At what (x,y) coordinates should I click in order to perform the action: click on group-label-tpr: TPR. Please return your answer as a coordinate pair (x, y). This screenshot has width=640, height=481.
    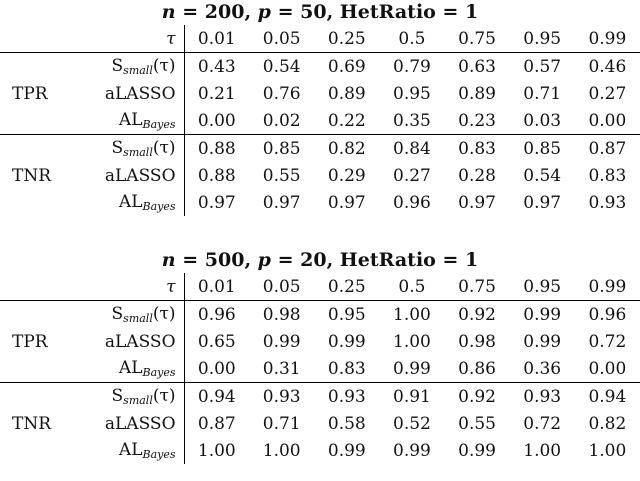
    Looking at the image, I should click on (35, 341).